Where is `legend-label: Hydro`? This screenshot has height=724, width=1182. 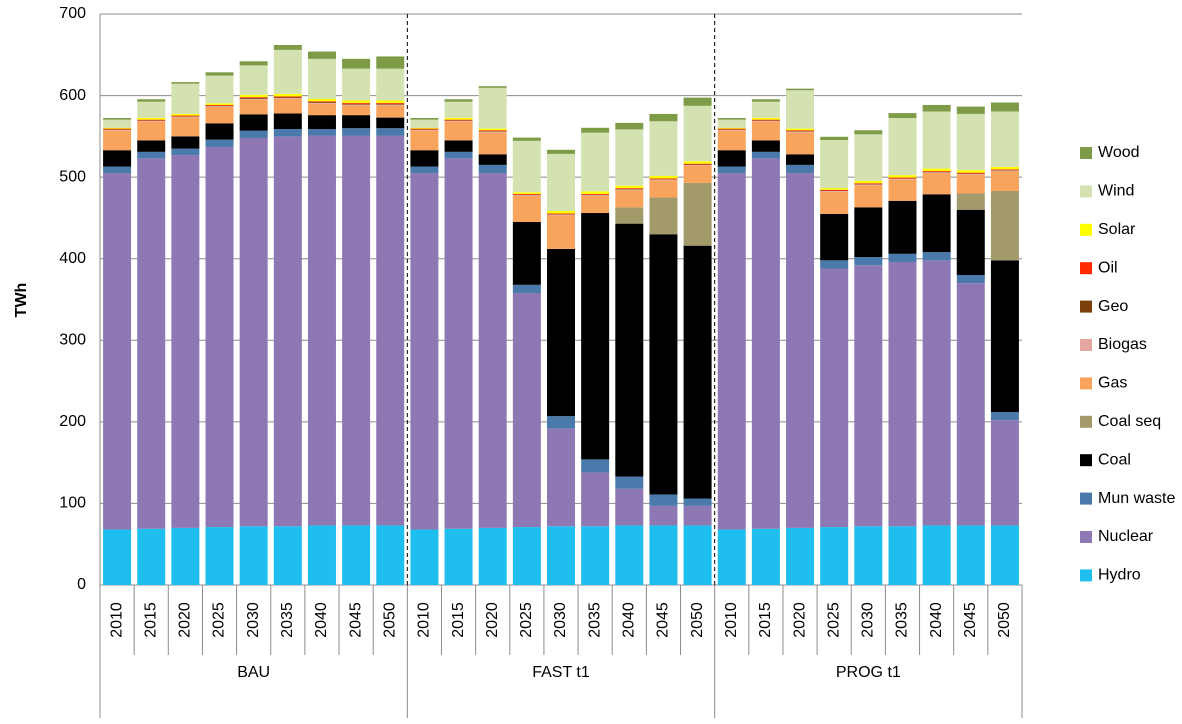
legend-label: Hydro is located at coordinates (1119, 575).